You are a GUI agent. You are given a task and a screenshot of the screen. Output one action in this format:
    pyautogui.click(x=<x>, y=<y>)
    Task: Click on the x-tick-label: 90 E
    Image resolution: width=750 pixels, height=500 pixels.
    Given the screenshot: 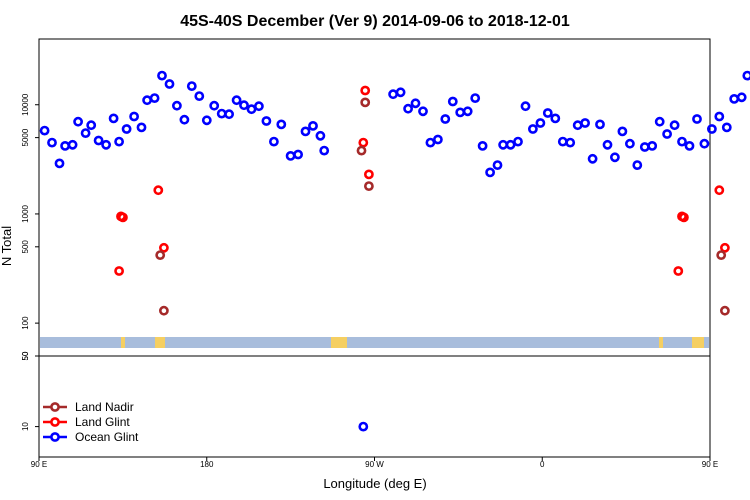 What is the action you would take?
    pyautogui.click(x=39, y=464)
    